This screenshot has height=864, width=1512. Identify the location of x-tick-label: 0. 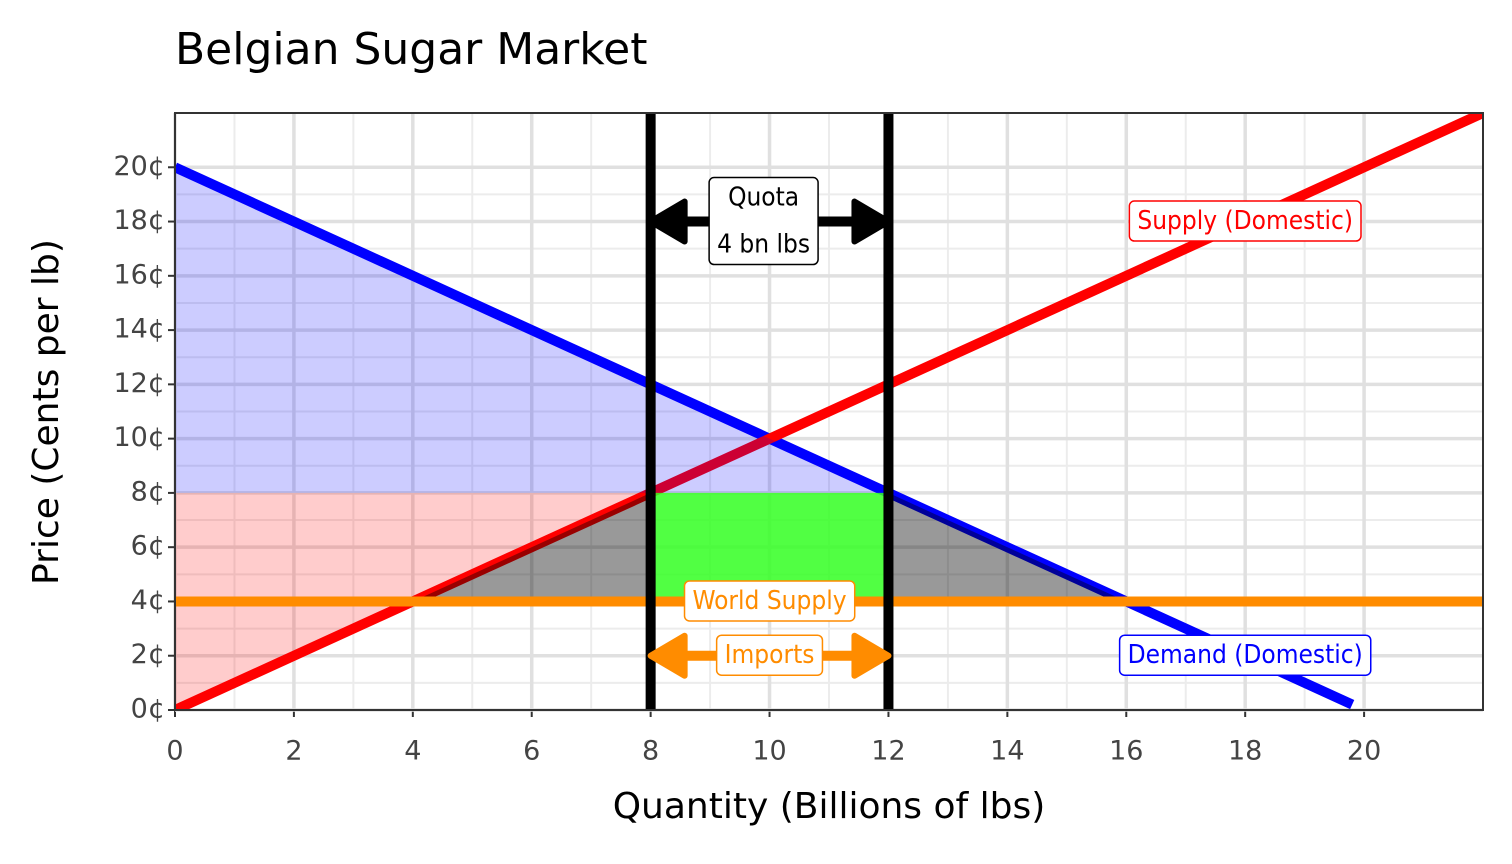
(174, 751).